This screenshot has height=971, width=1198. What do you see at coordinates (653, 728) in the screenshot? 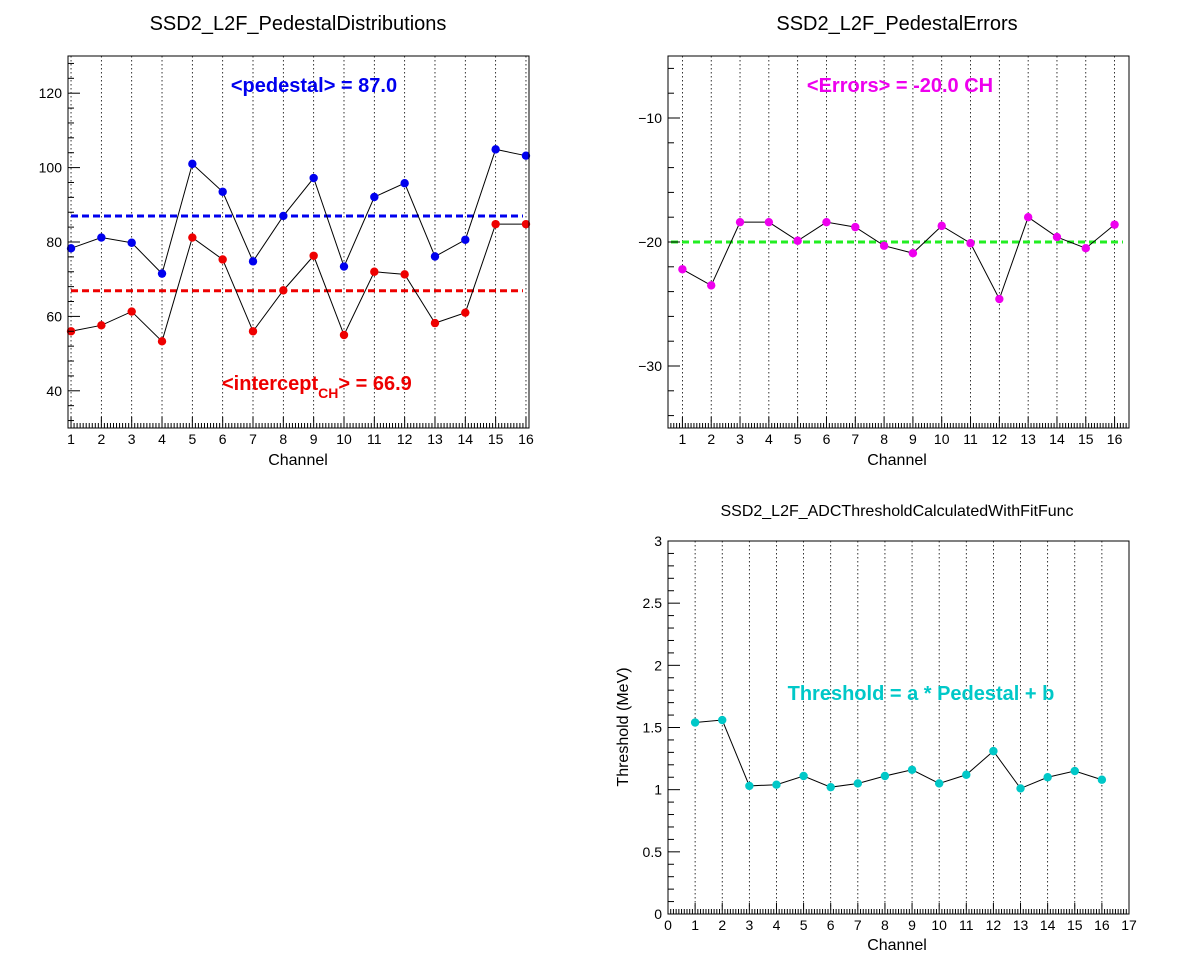
I see `y-tick-label: 1.5` at bounding box center [653, 728].